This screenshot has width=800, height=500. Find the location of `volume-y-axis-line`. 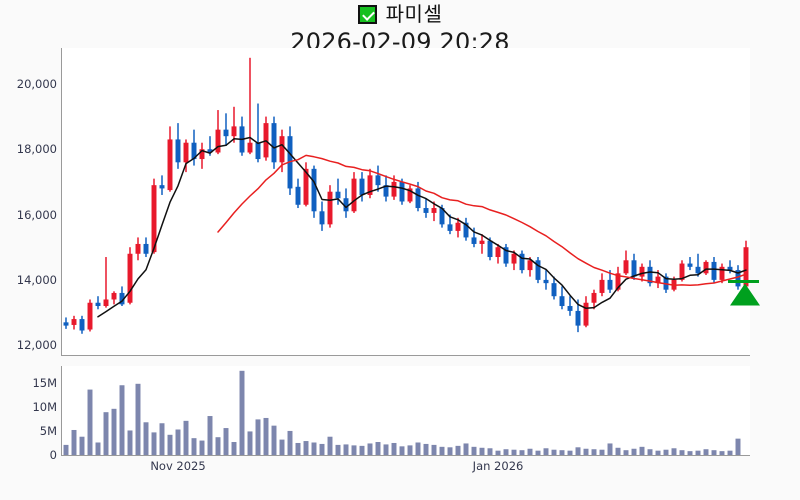

volume-y-axis-line is located at coordinates (62, 411).